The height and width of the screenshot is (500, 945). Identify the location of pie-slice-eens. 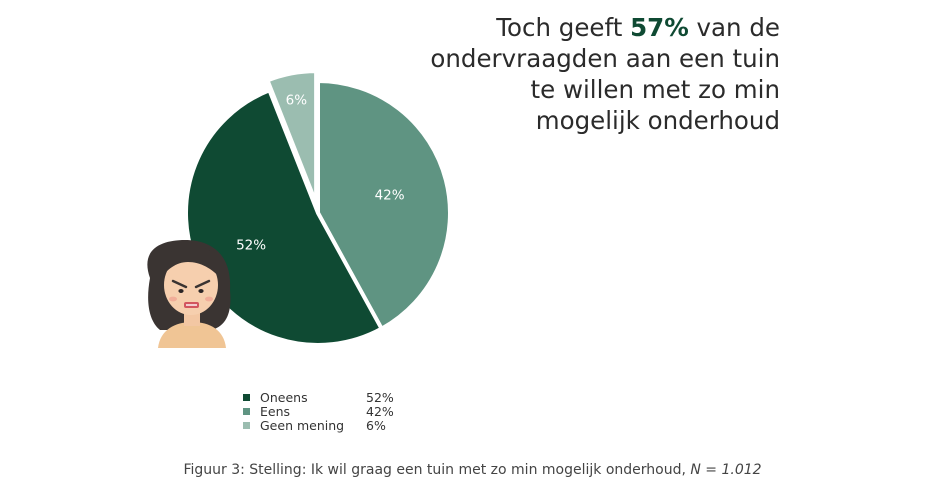
(384, 205).